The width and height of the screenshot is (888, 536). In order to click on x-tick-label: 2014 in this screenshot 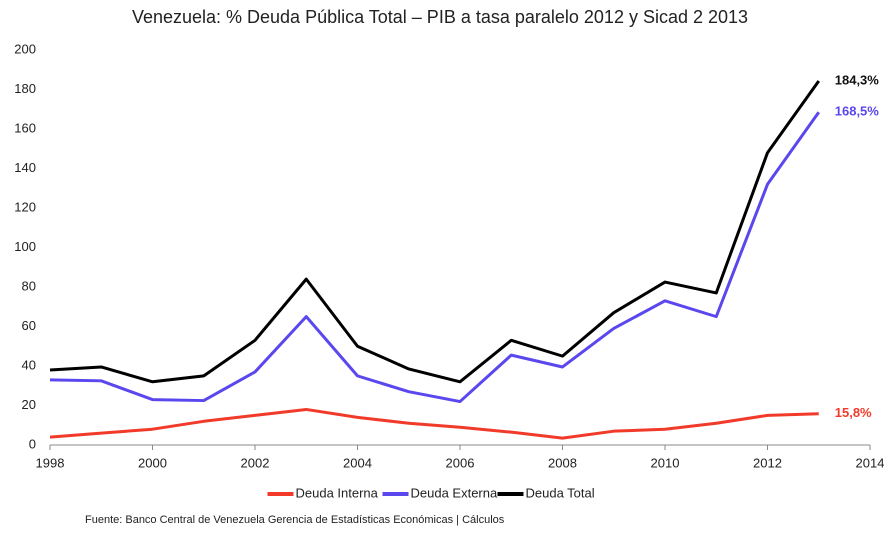, I will do `click(870, 462)`.